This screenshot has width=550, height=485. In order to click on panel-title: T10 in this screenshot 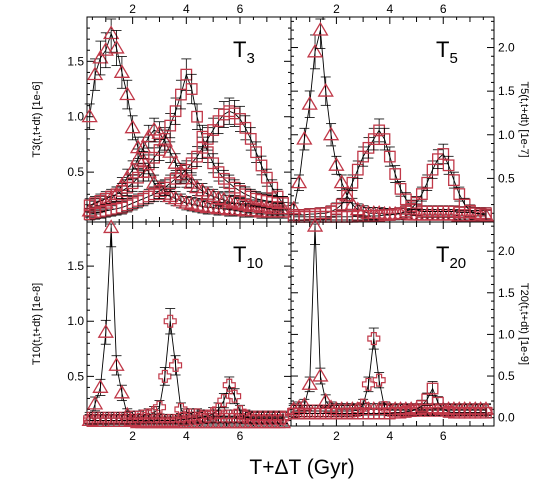, I will do `click(248, 257)`.